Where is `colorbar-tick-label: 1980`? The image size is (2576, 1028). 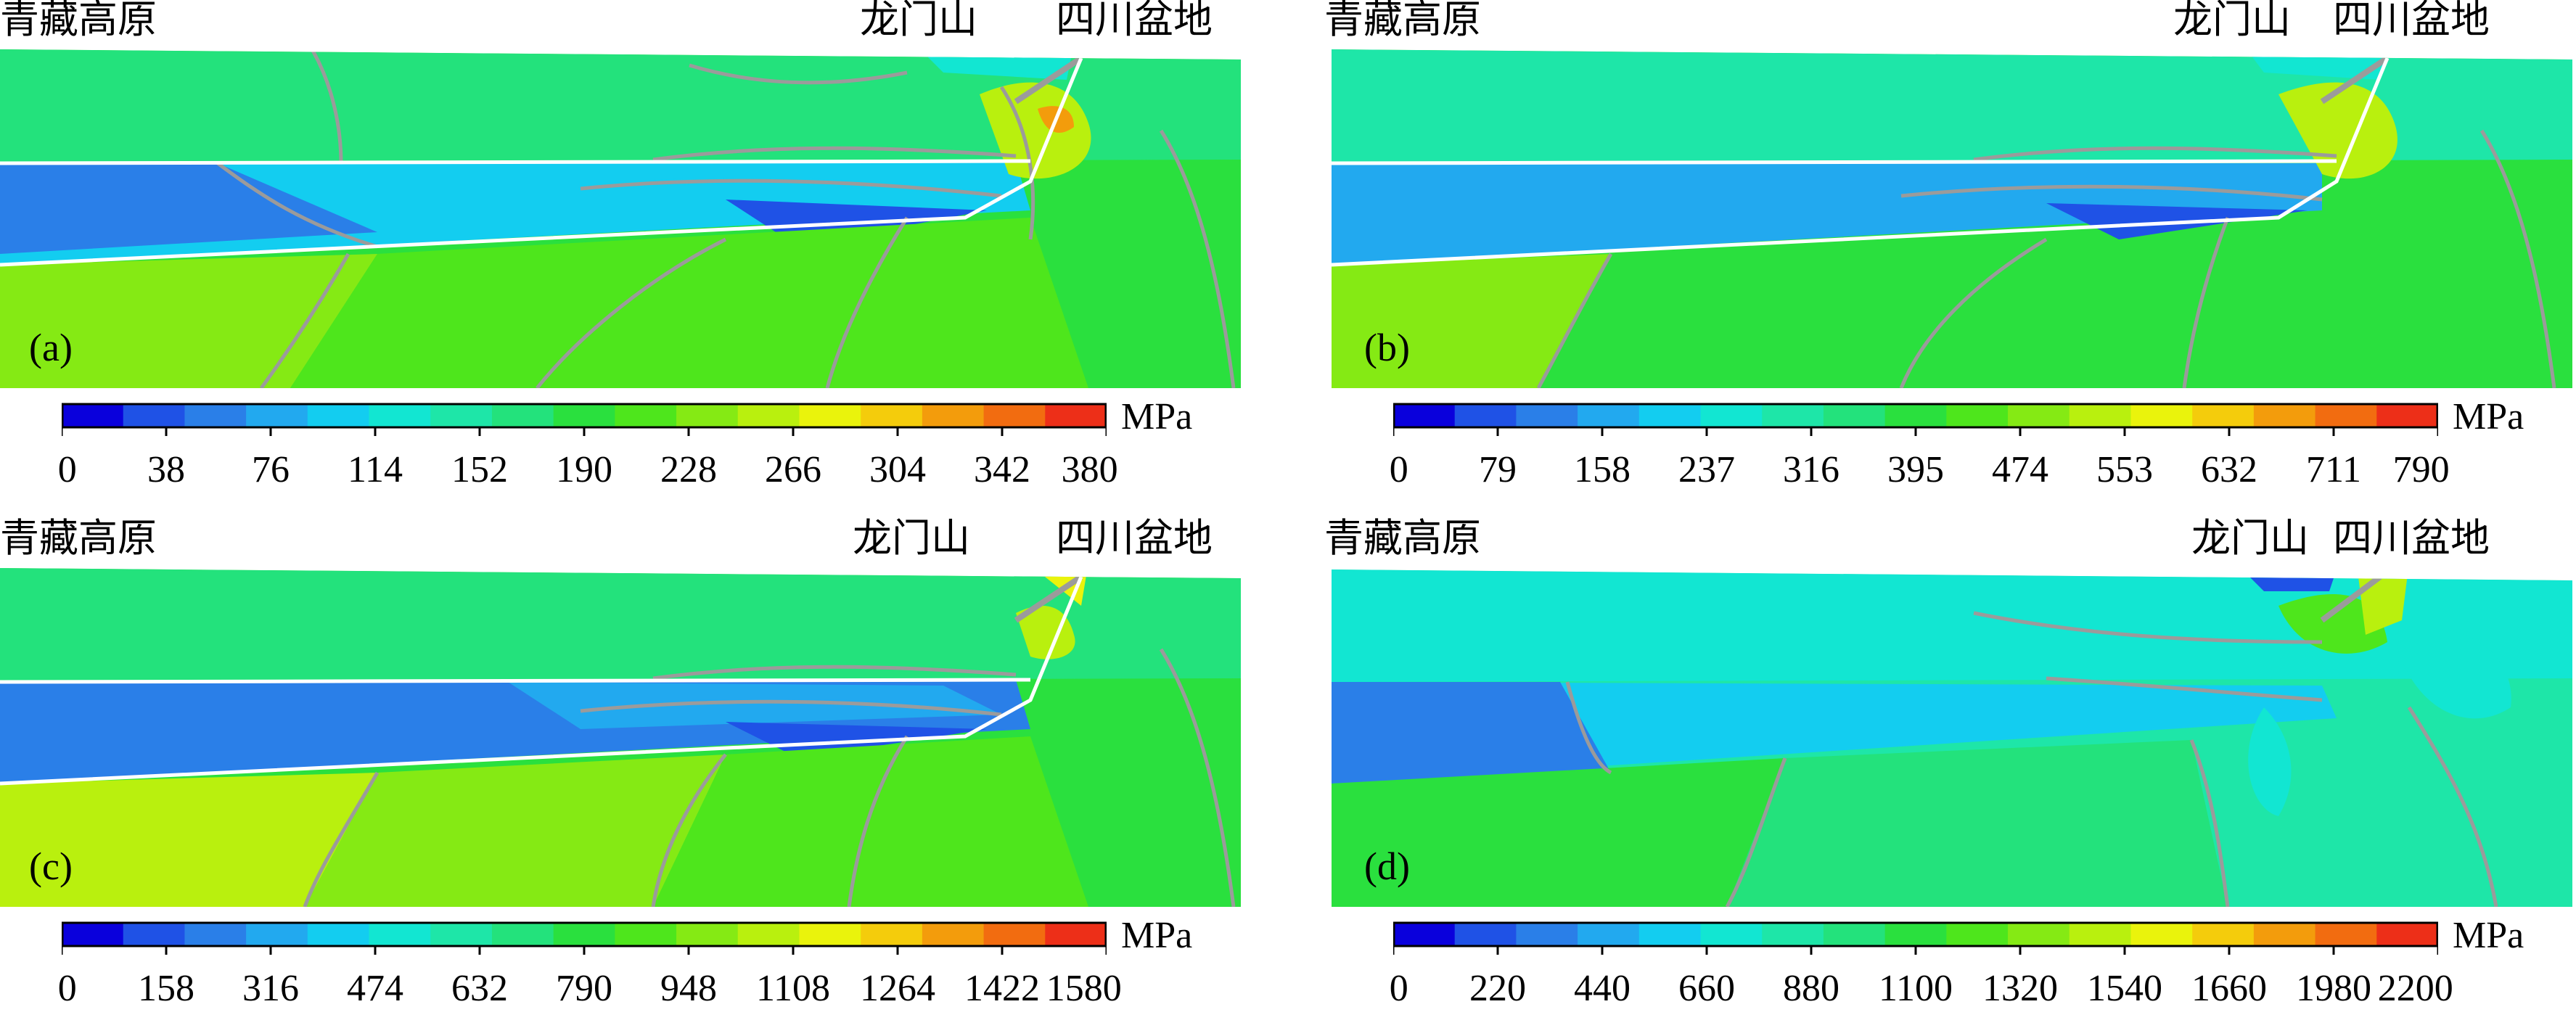 colorbar-tick-label: 1980 is located at coordinates (2333, 988).